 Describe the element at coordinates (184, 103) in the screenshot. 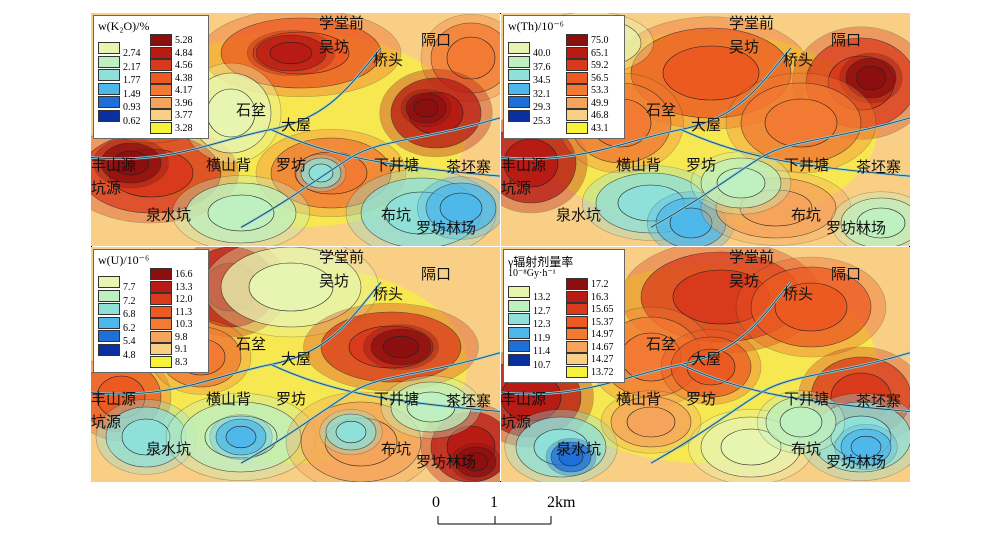

I see `legend-value: 3.96` at that location.